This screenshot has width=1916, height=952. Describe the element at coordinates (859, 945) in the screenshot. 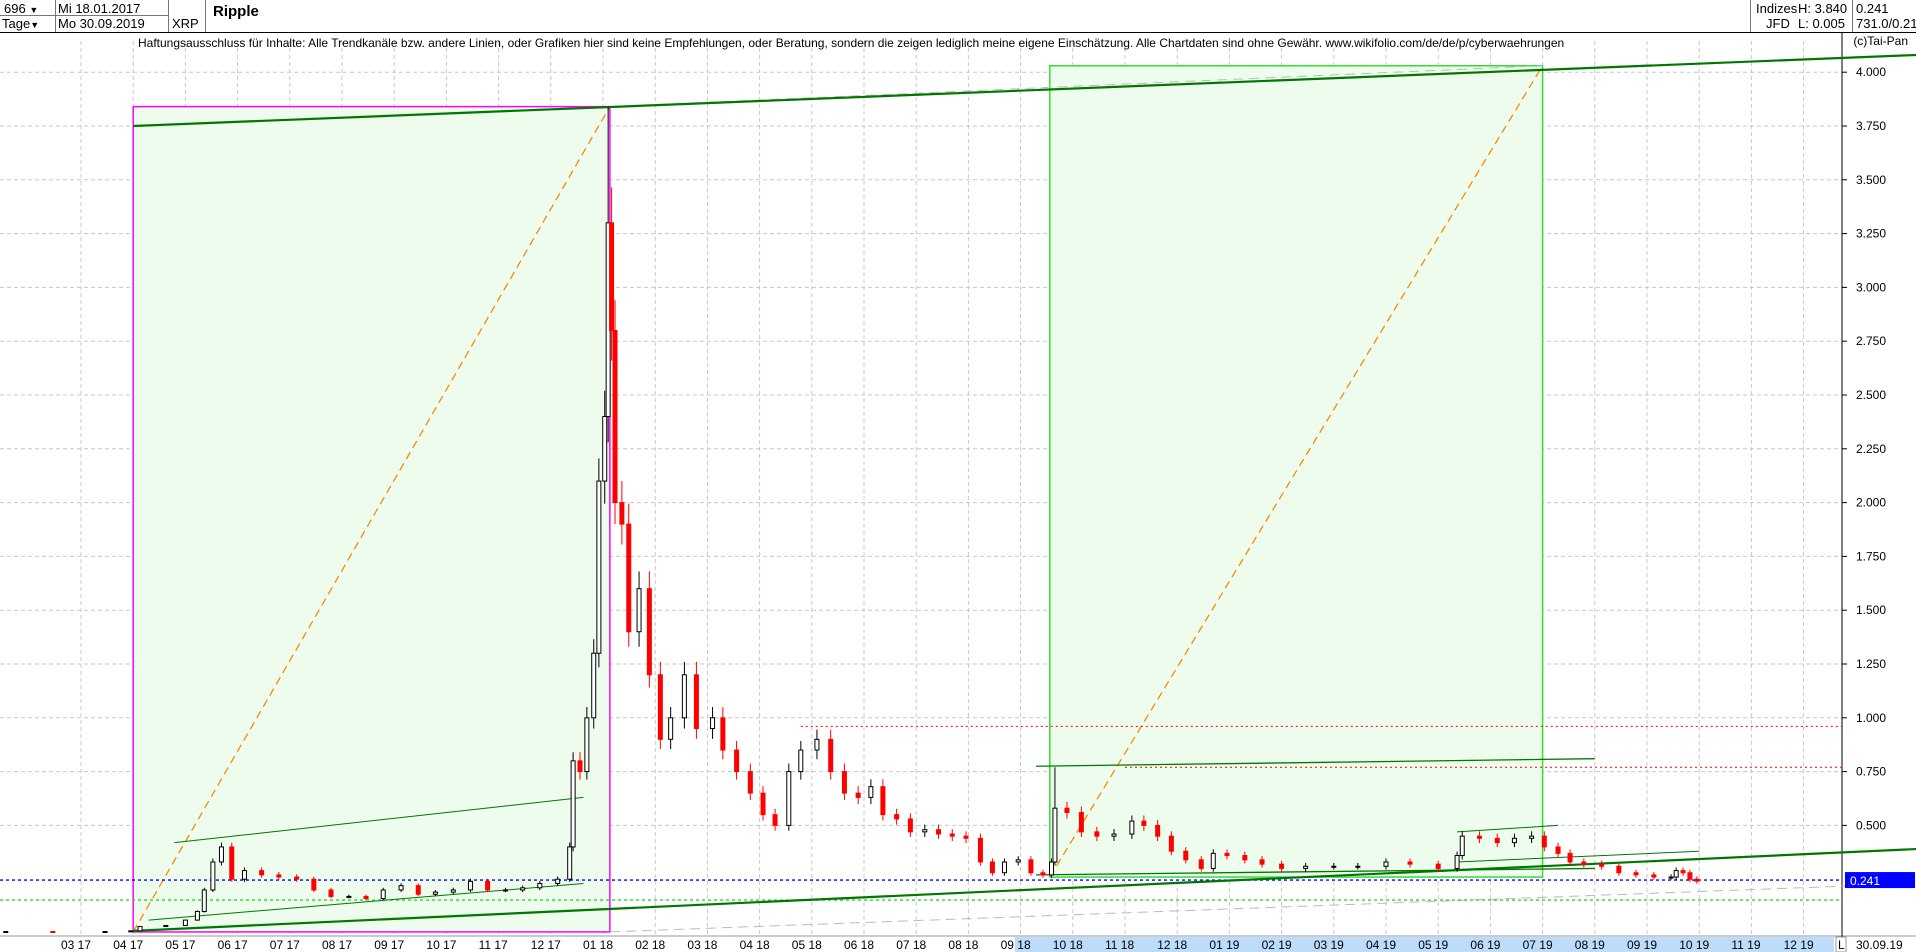

I see `x-tick-label: 06 18` at that location.